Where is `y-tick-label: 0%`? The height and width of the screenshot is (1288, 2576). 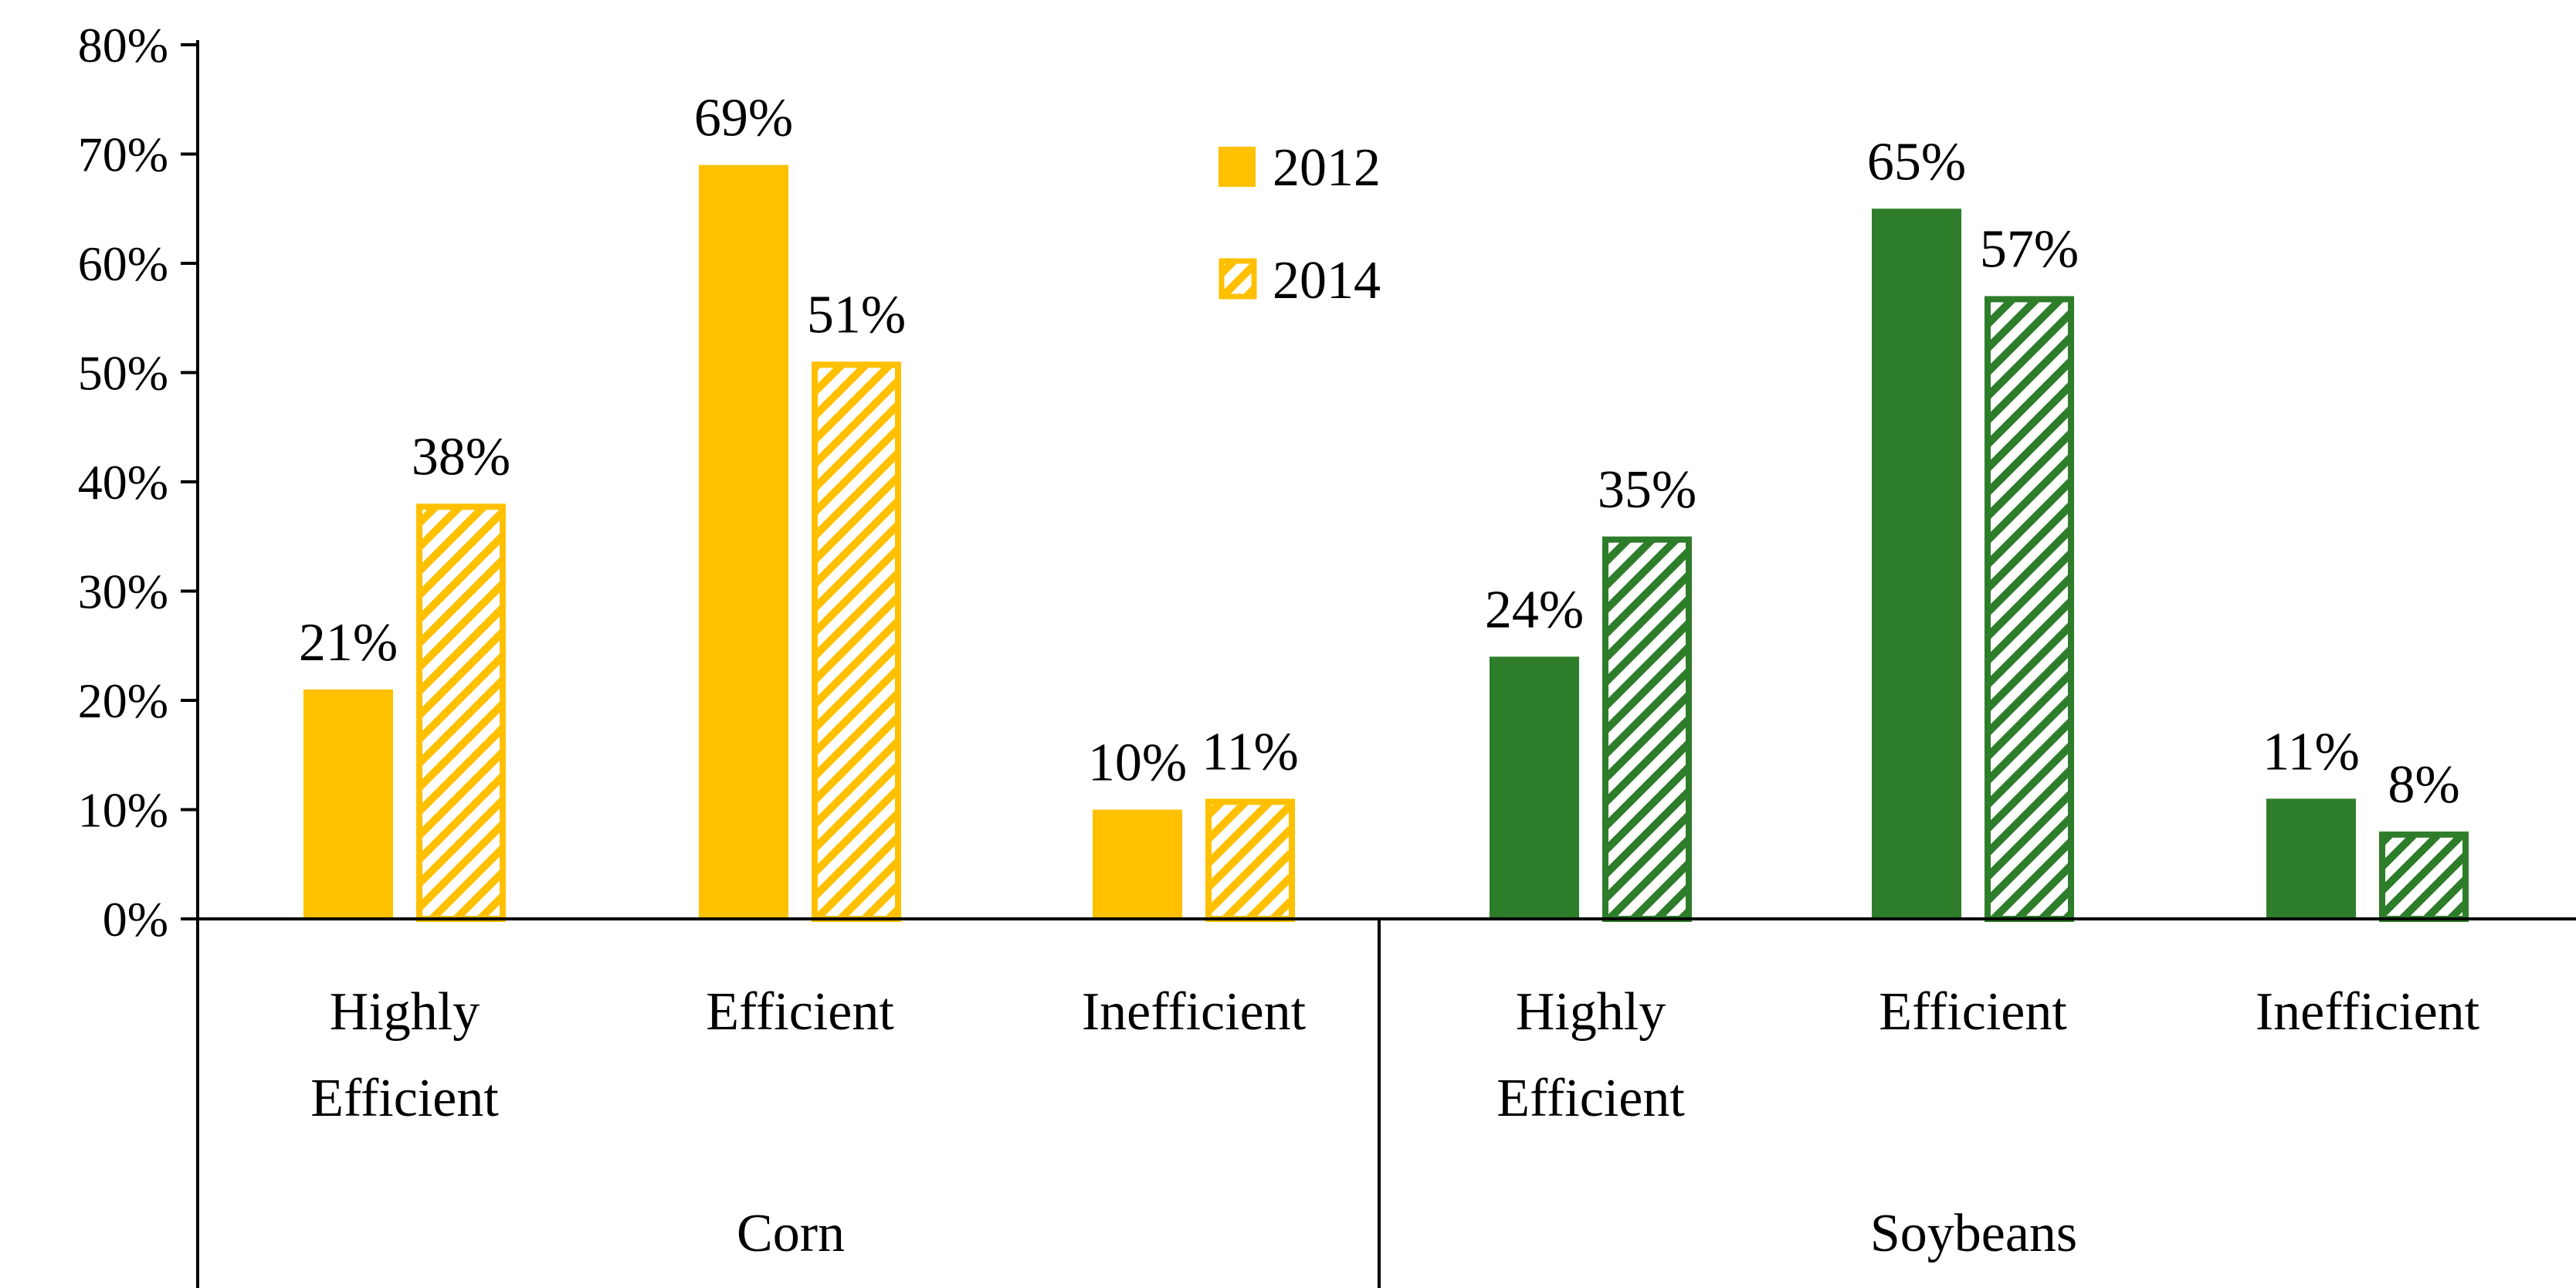
y-tick-label: 0% is located at coordinates (135, 919).